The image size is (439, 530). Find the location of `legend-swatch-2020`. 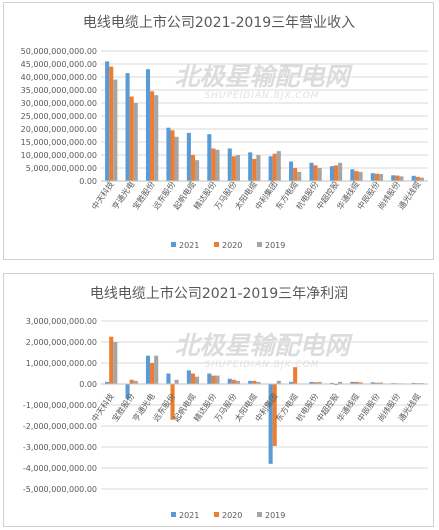

legend-swatch-2020 is located at coordinates (216, 514).